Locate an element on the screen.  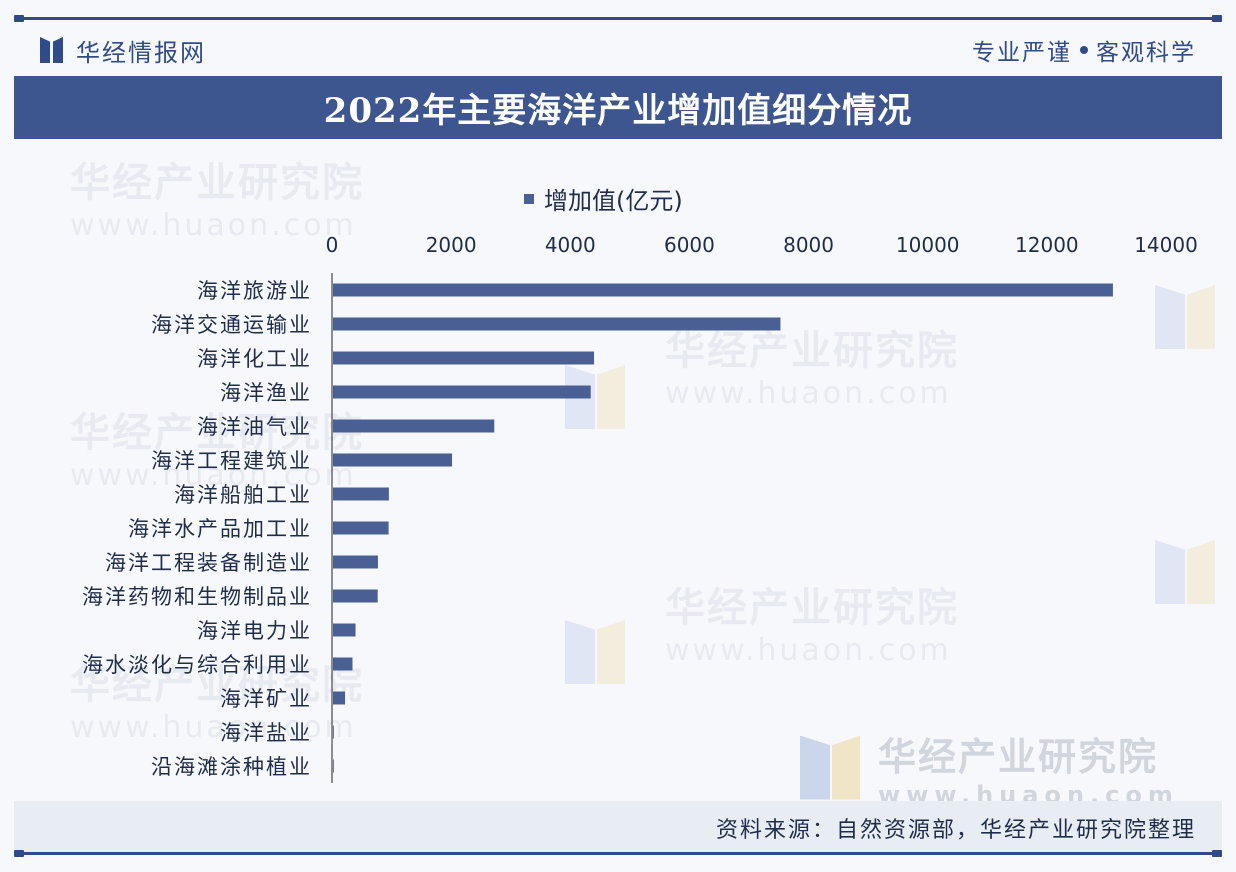
x-tick-label: 2000 is located at coordinates (451, 245).